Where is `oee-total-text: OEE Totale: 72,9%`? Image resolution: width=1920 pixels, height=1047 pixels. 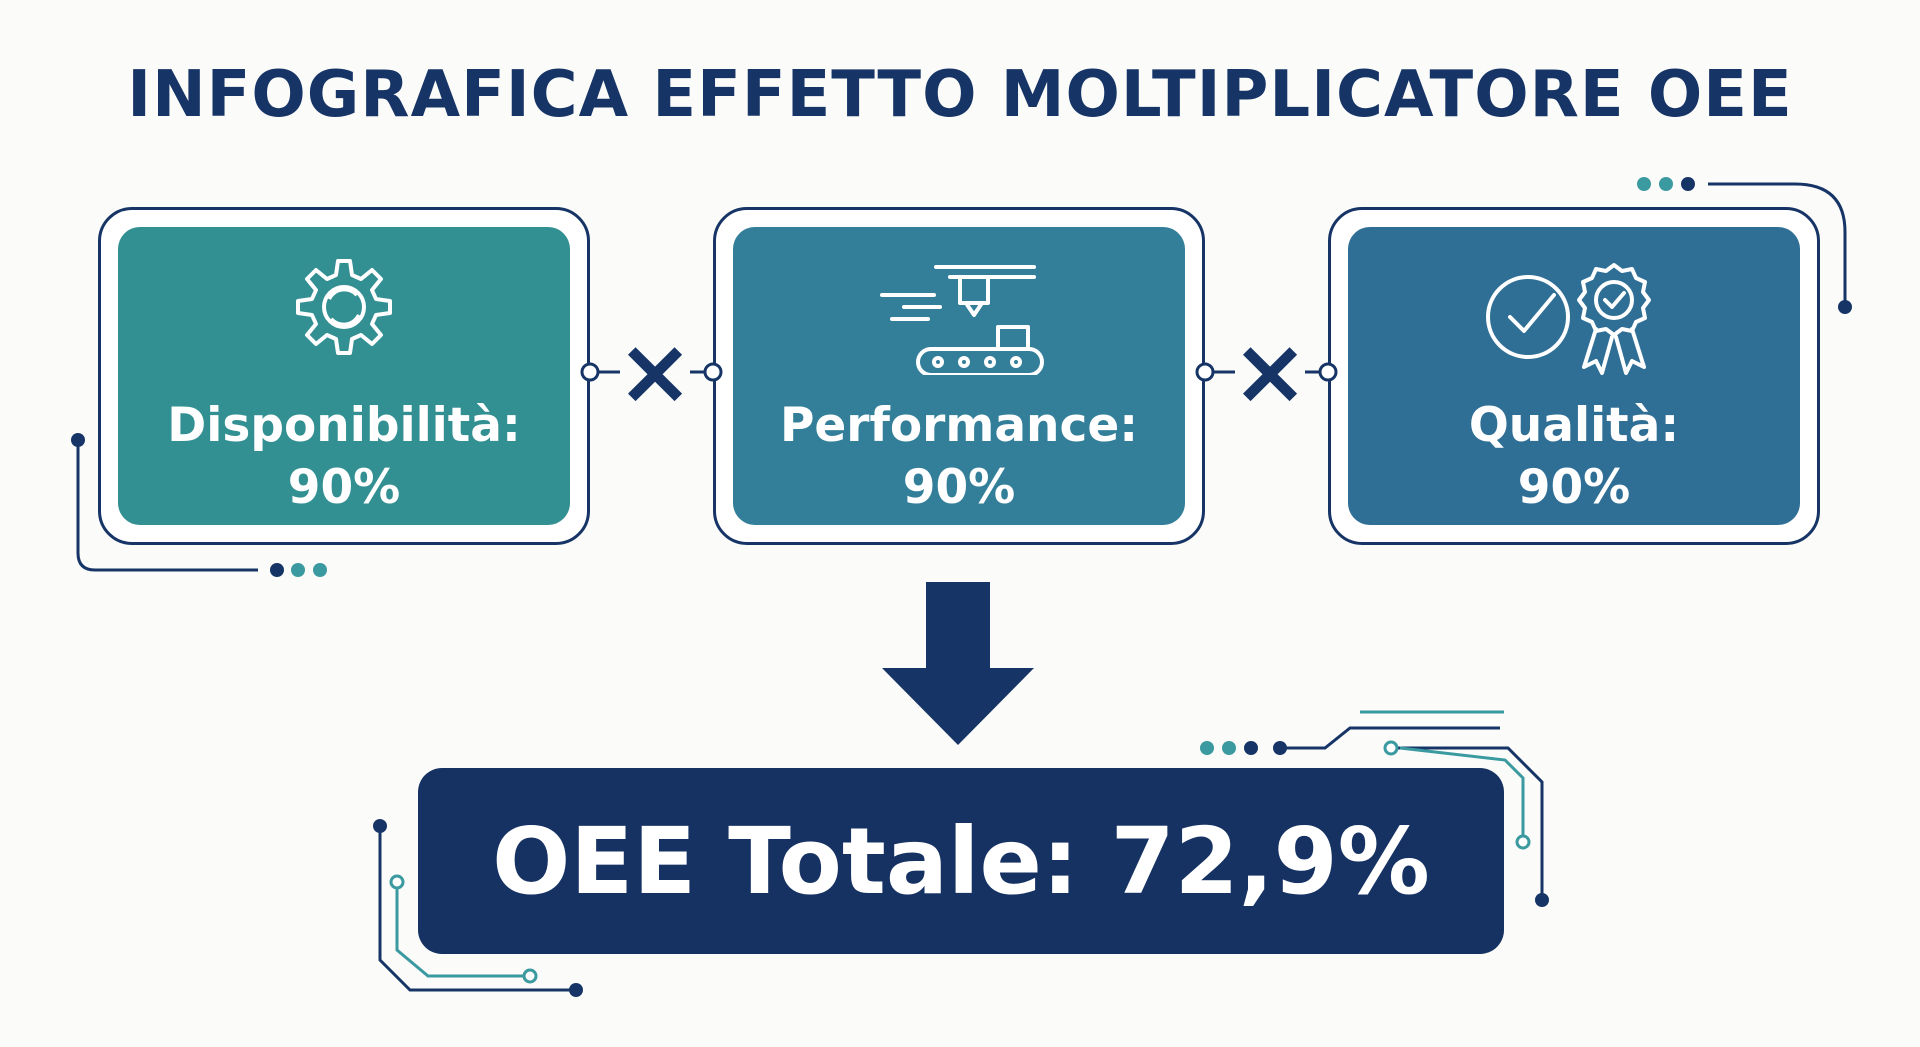 oee-total-text: OEE Totale: 72,9% is located at coordinates (961, 861).